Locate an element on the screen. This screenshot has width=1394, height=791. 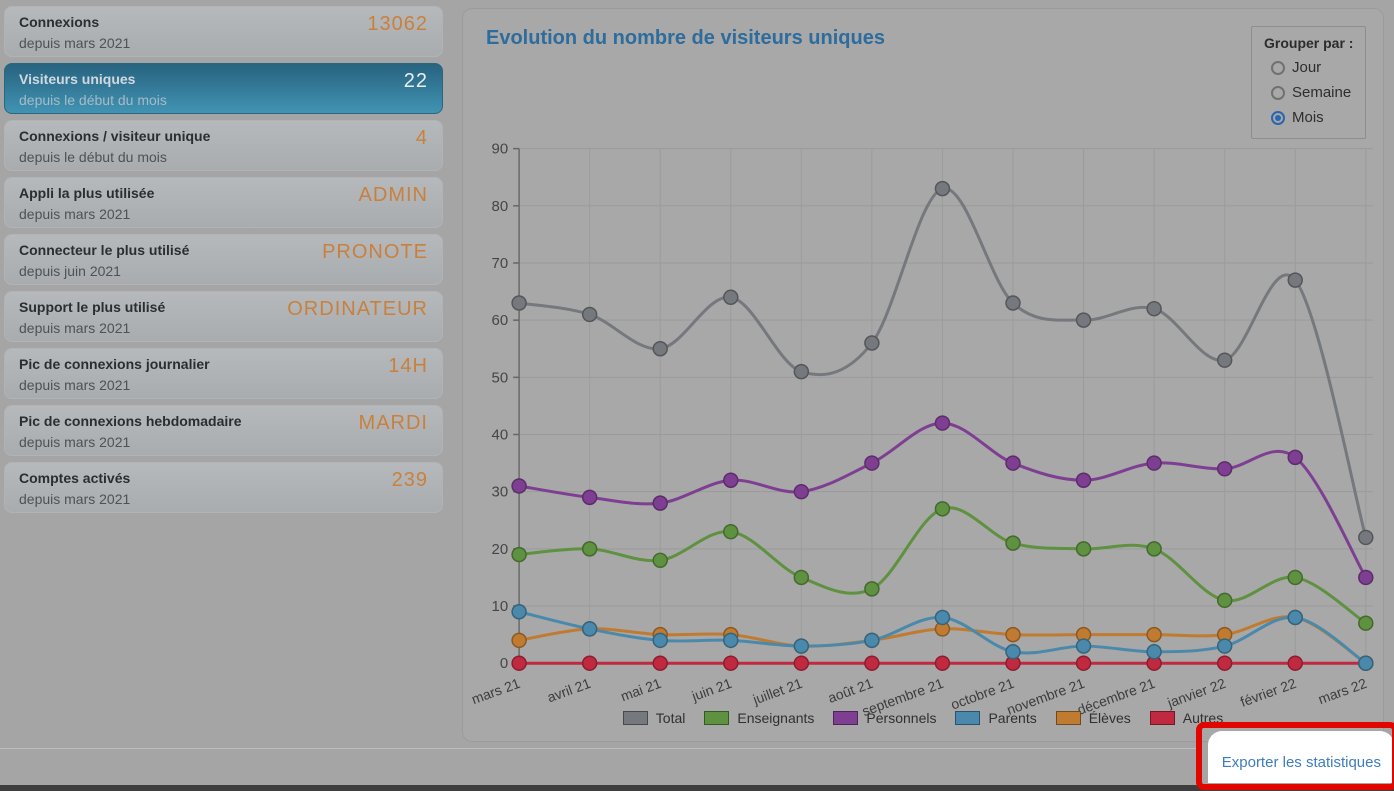
legend-label: Enseignants is located at coordinates (776, 718).